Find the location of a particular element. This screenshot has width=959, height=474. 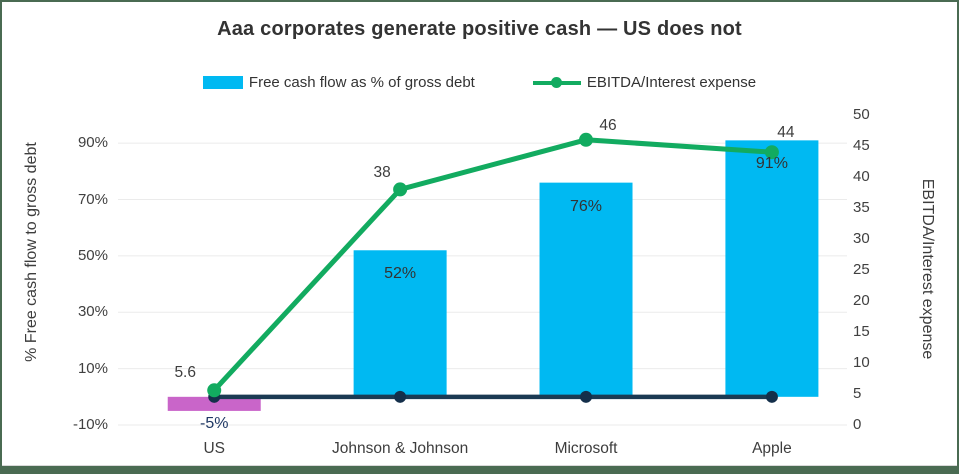

legend-label-ebitda: EBITDA/Interest expense is located at coordinates (671, 82).